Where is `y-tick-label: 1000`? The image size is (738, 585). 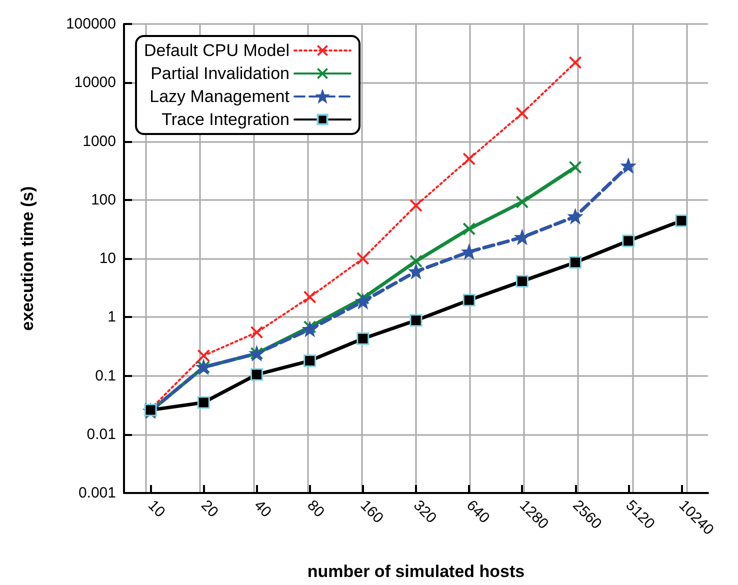
y-tick-label: 1000 is located at coordinates (99, 141).